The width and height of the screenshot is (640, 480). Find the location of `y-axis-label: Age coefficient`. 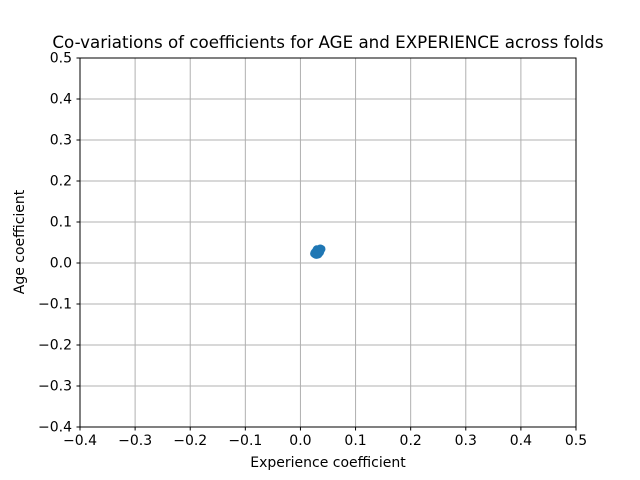

y-axis-label: Age coefficient is located at coordinates (20, 241).